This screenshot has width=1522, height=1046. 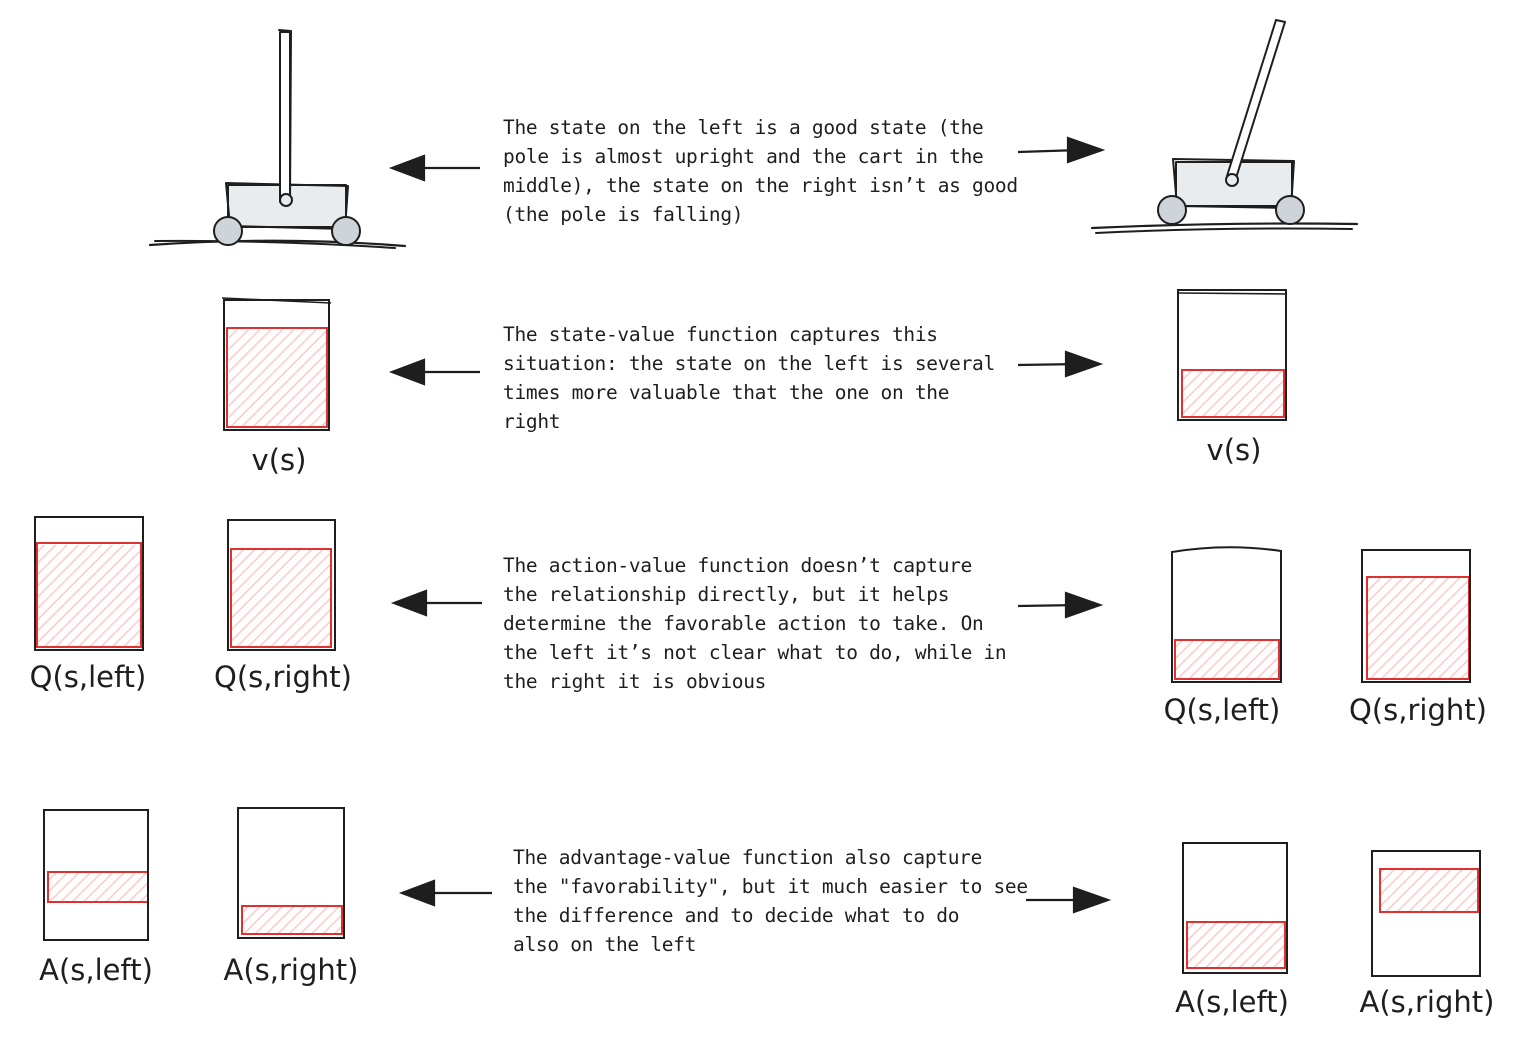 I want to click on value-bar-v-right, so click(x=1232, y=355).